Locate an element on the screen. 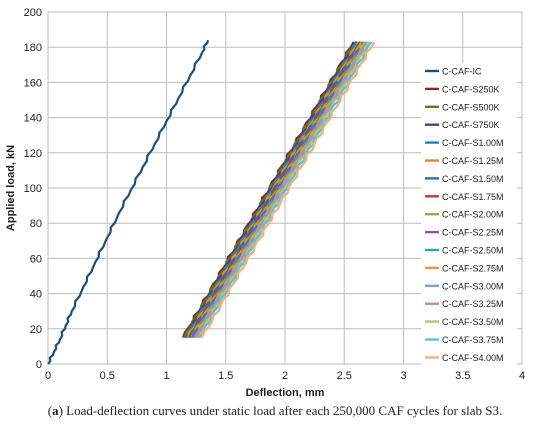 This screenshot has width=550, height=428. y-tick-label: 20 is located at coordinates (36, 330).